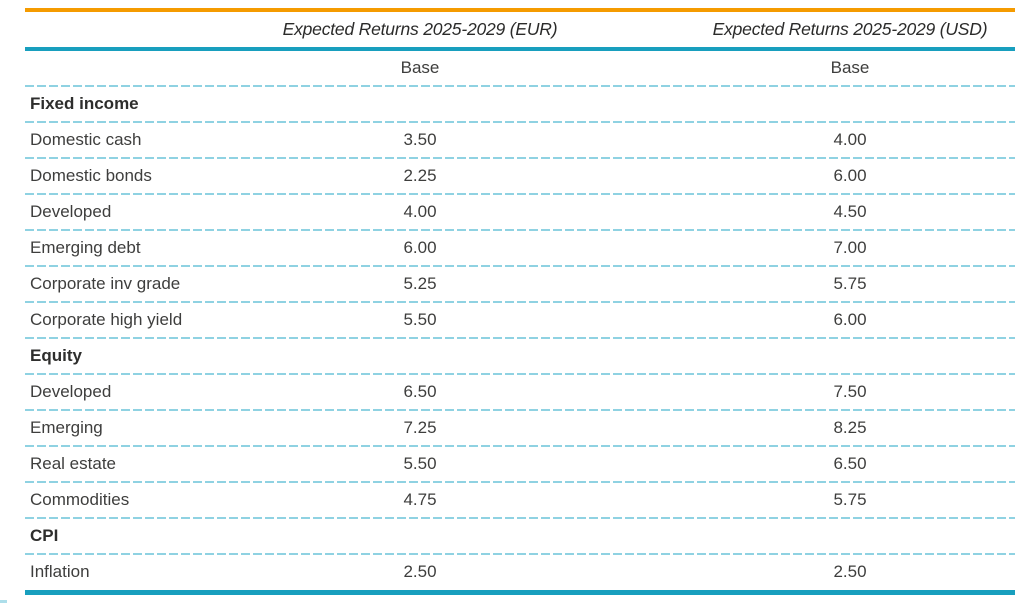 The width and height of the screenshot is (1024, 605). Describe the element at coordinates (520, 248) in the screenshot. I see `table-row: Emerging debt 6.00 7.00` at that location.